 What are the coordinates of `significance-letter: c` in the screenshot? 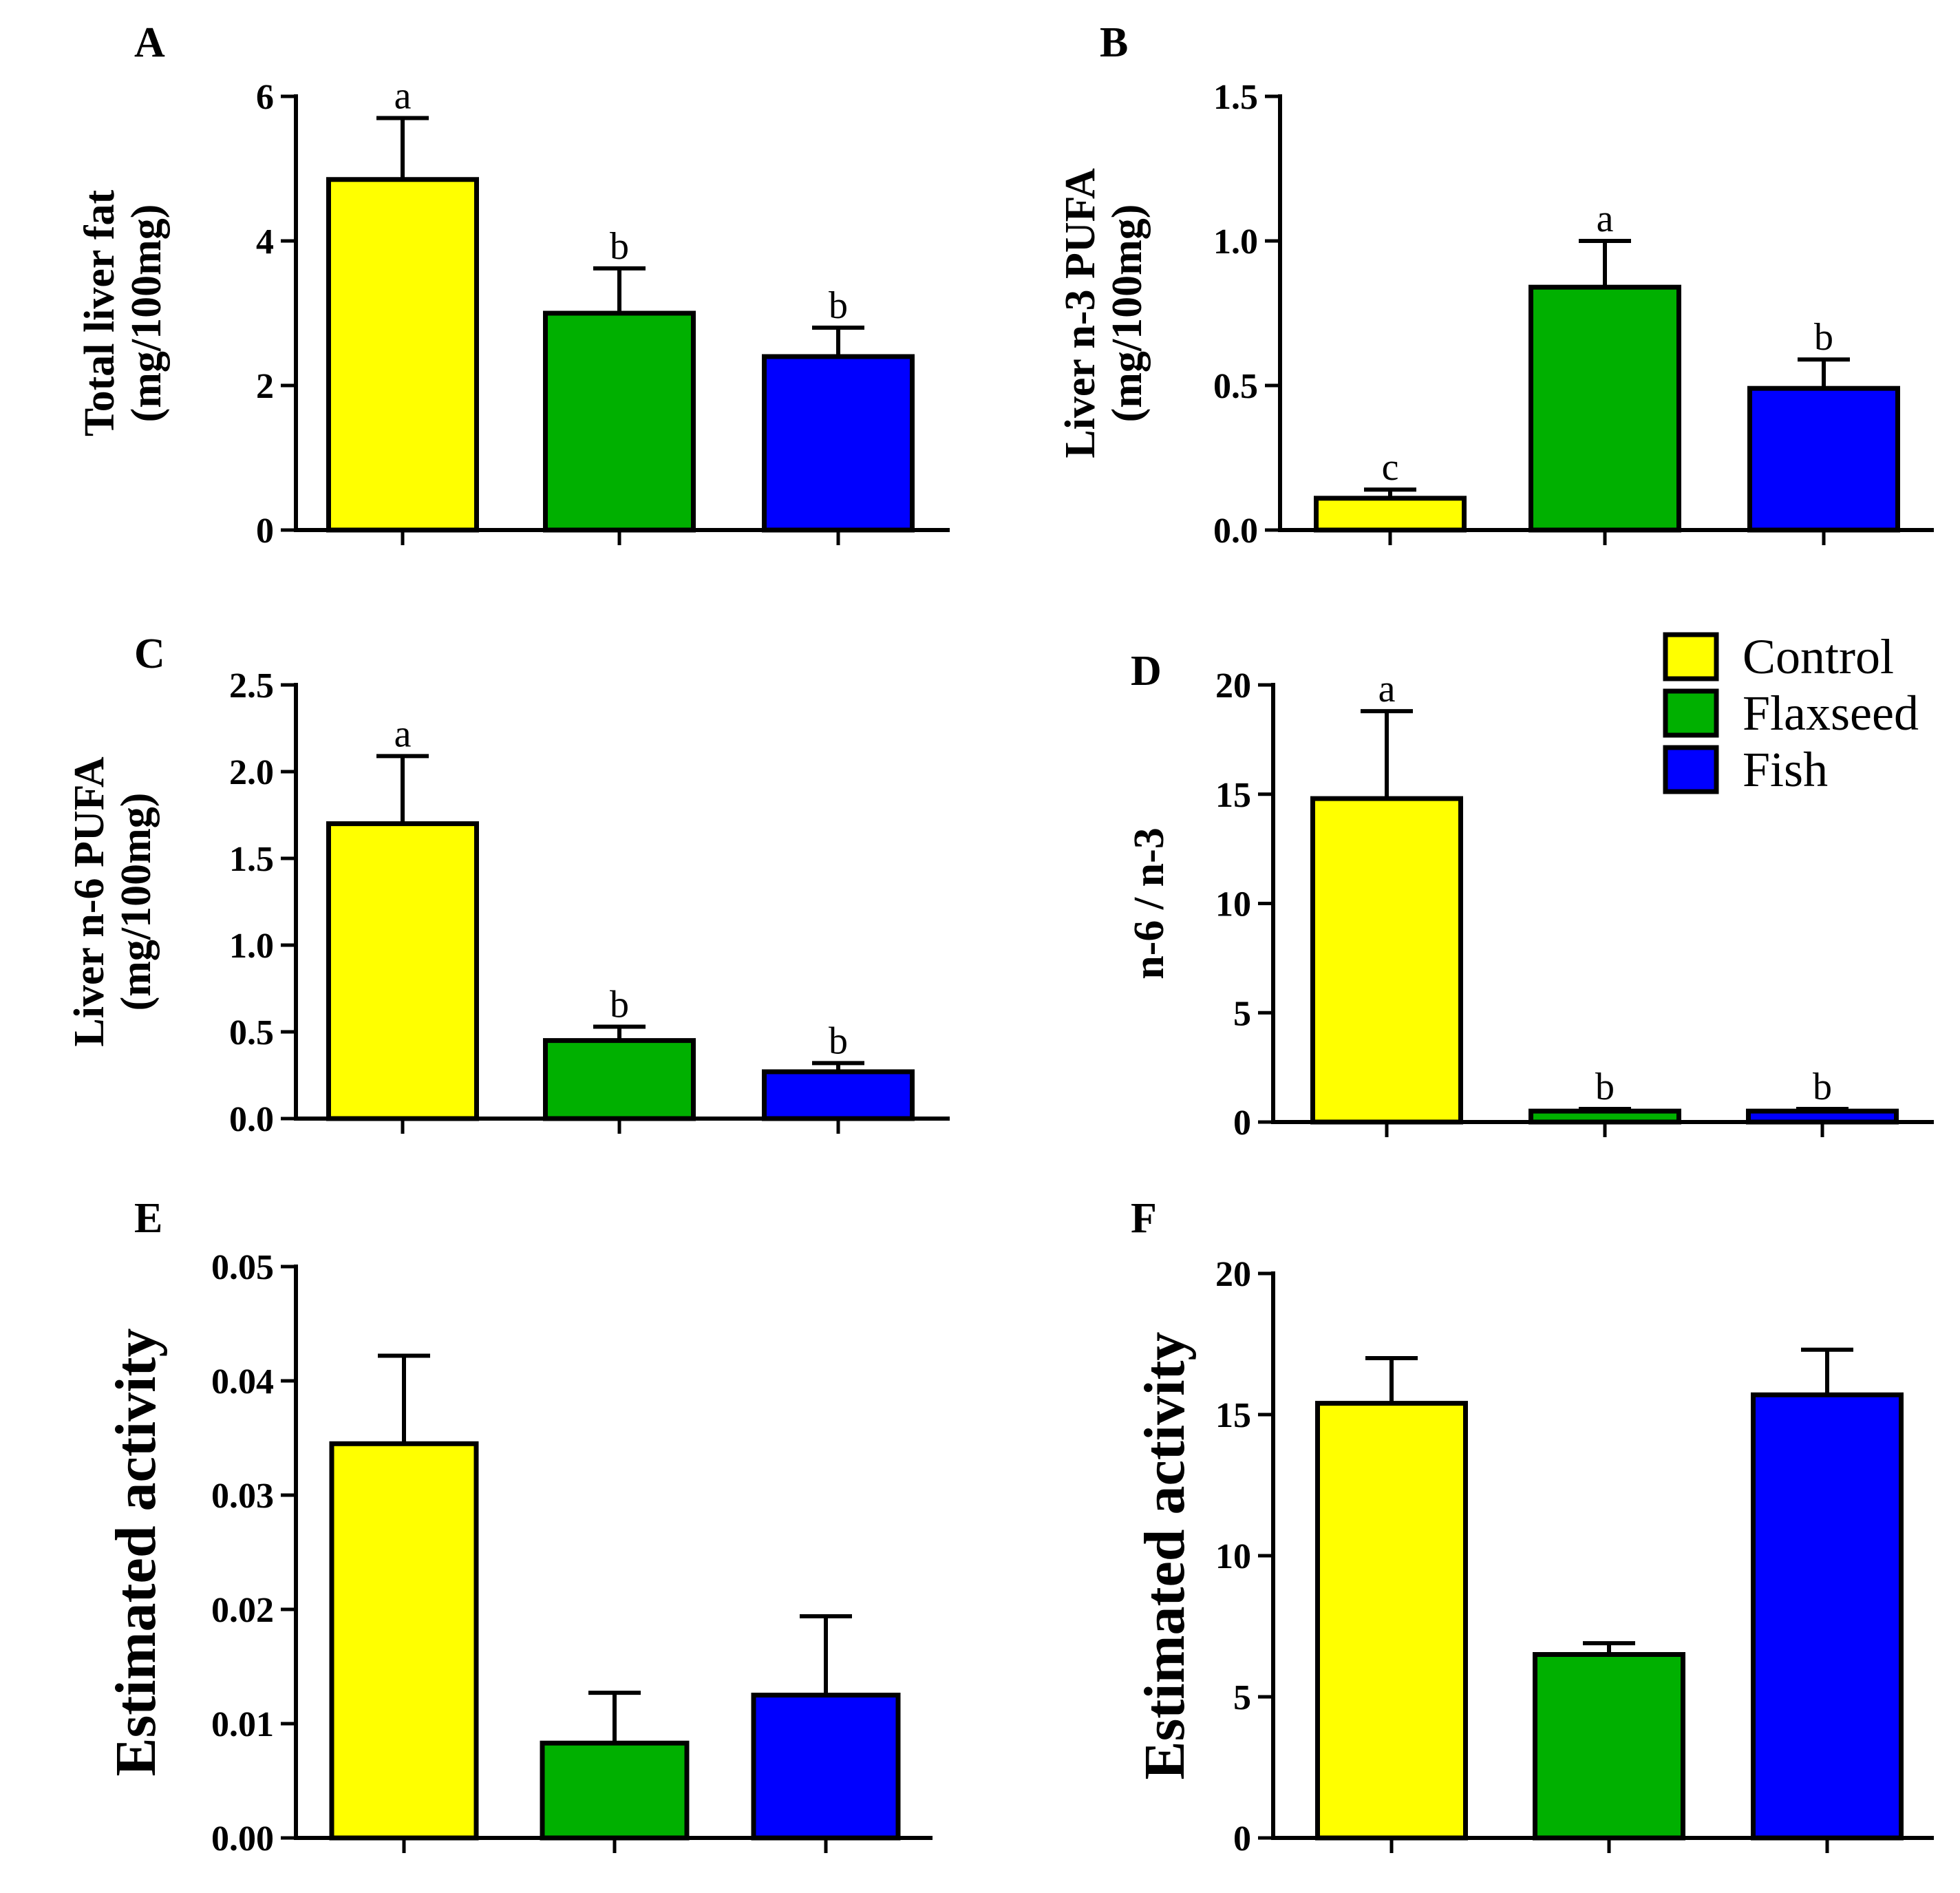 It's located at (1390, 467).